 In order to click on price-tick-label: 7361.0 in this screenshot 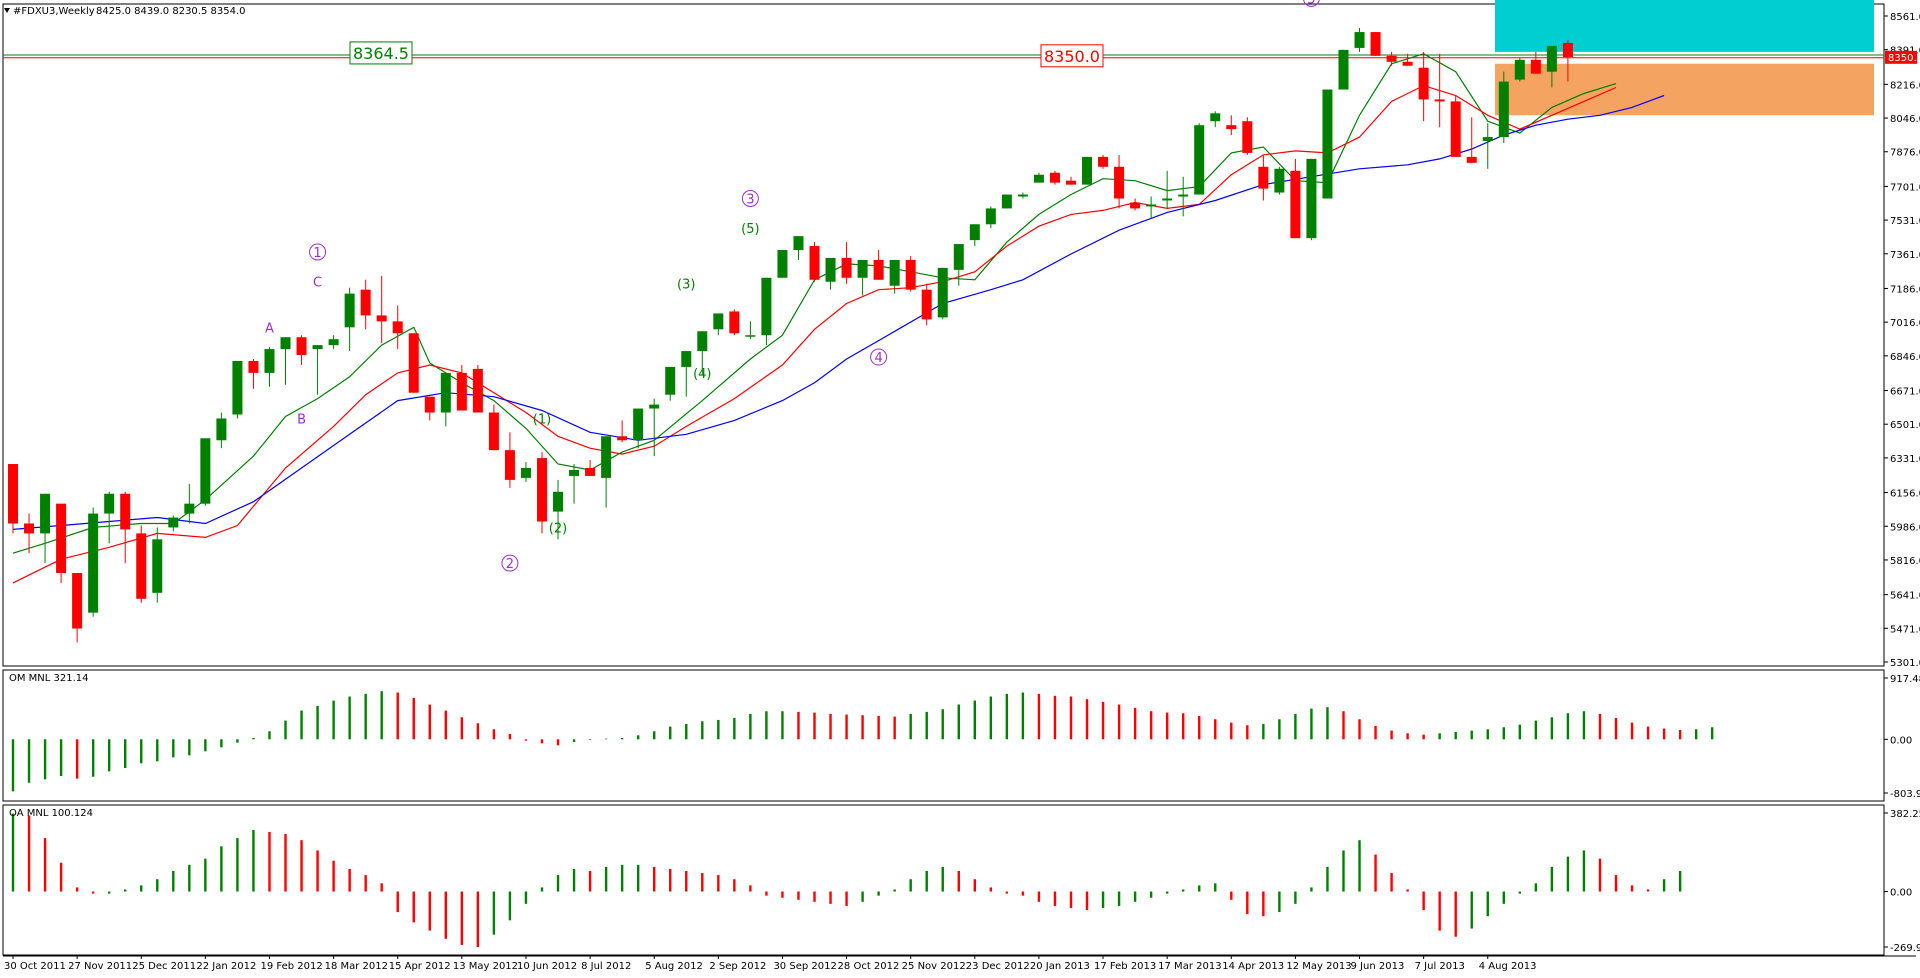, I will do `click(1905, 255)`.